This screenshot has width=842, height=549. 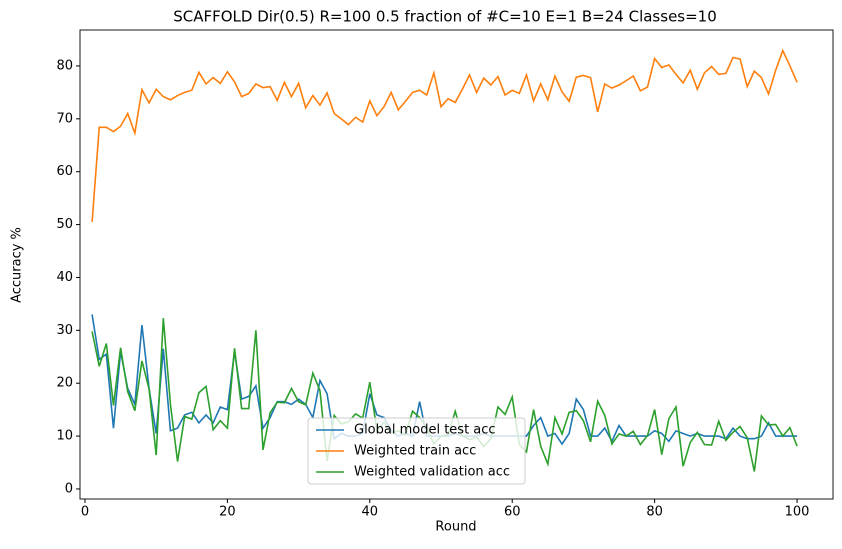 What do you see at coordinates (64, 436) in the screenshot?
I see `y-tick-label: 10` at bounding box center [64, 436].